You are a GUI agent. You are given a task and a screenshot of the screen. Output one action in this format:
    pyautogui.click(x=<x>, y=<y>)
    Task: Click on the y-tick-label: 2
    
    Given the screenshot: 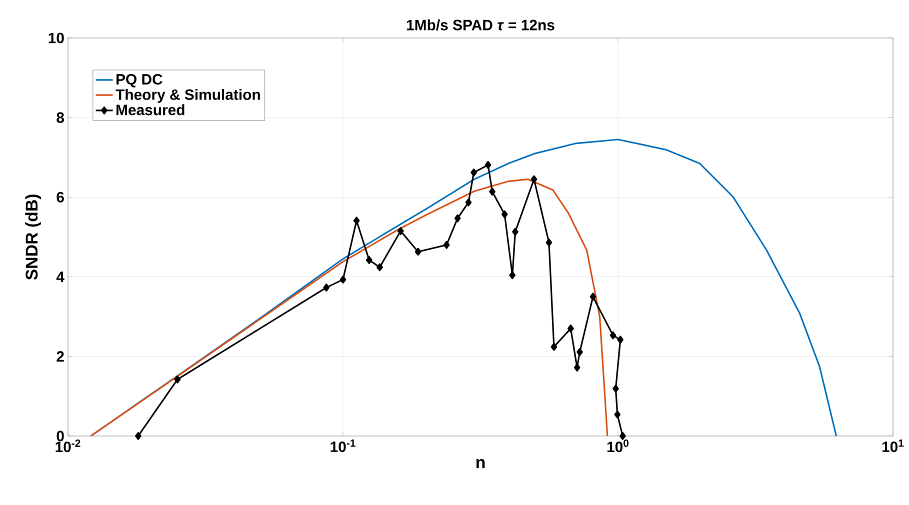 What is the action you would take?
    pyautogui.click(x=60, y=356)
    